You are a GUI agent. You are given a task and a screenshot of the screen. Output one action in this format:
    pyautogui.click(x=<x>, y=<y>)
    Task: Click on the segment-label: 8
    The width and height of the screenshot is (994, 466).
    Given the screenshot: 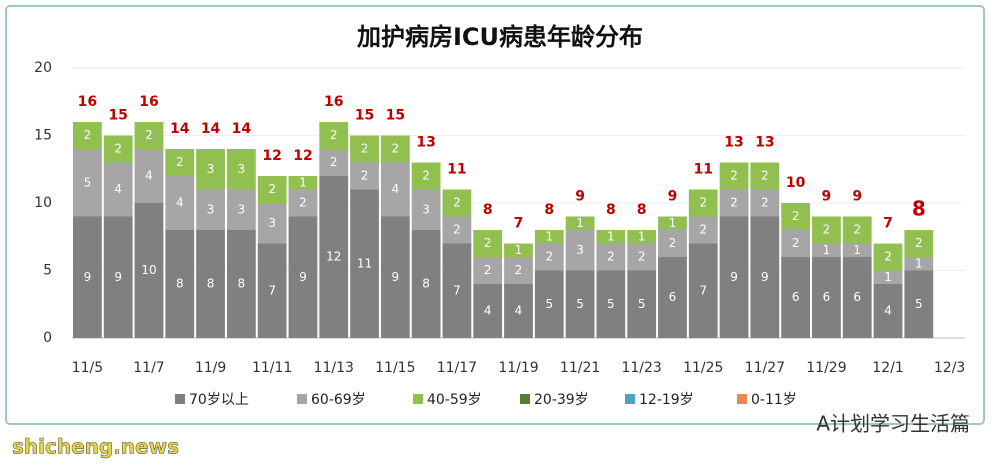 What is the action you would take?
    pyautogui.click(x=211, y=284)
    